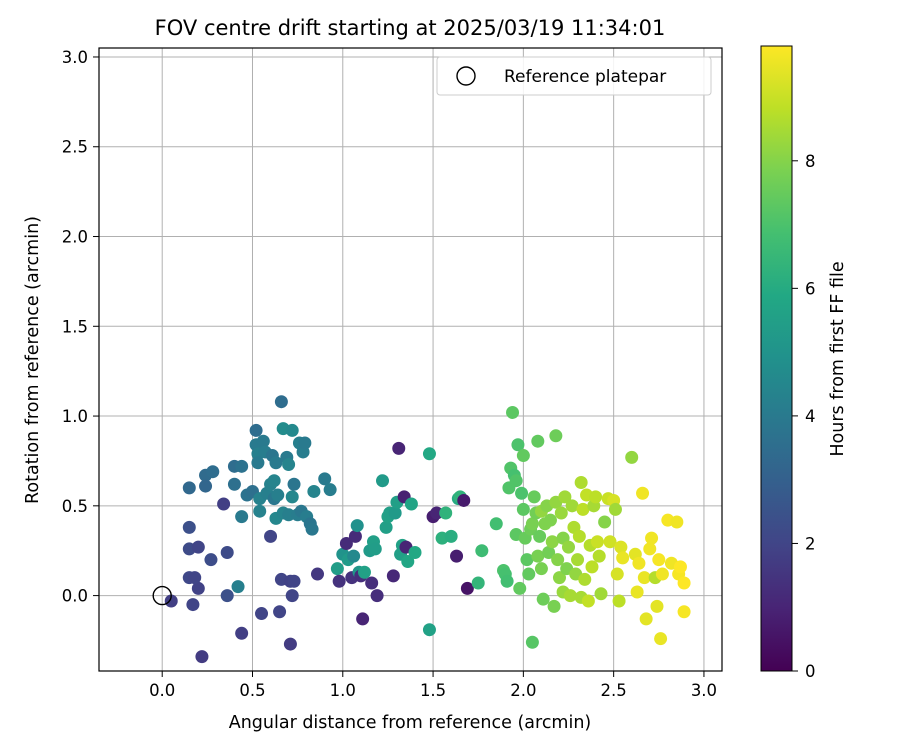  I want to click on x-axis: 0.0 0.5 1.0 1.5 2.0 2.5 3.0, so click(433, 685).